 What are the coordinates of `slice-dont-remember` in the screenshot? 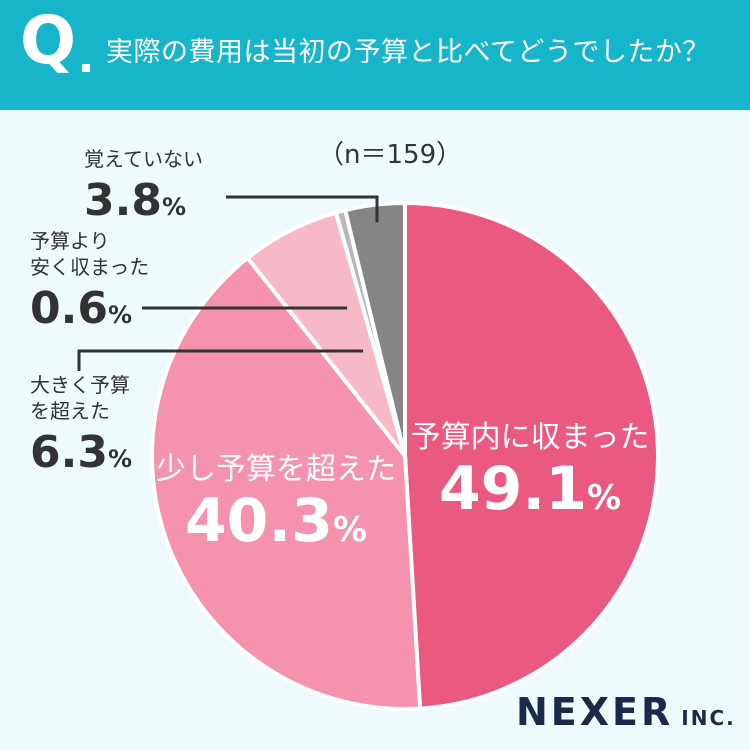 It's located at (375, 329).